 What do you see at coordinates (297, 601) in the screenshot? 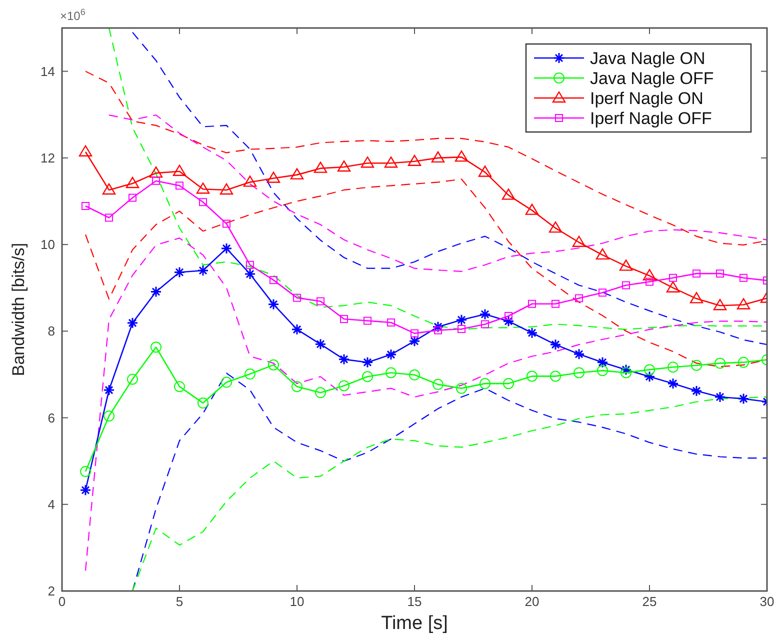
I see `x-tick-label: 10` at bounding box center [297, 601].